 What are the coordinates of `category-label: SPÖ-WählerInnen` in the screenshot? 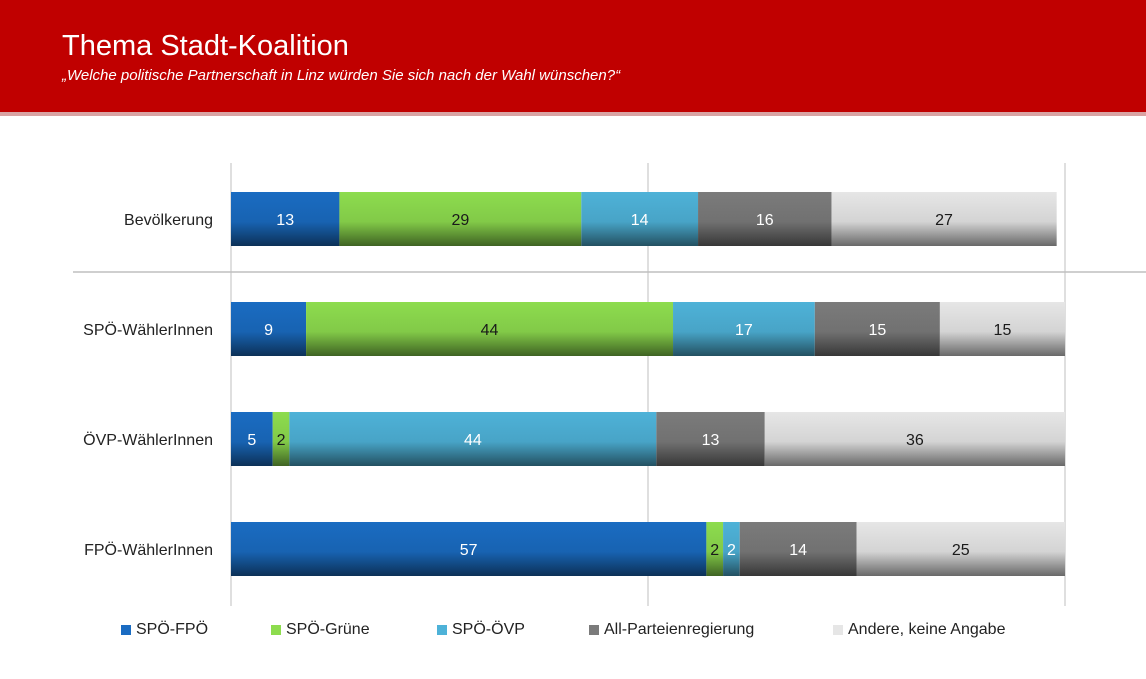 It's located at (148, 330).